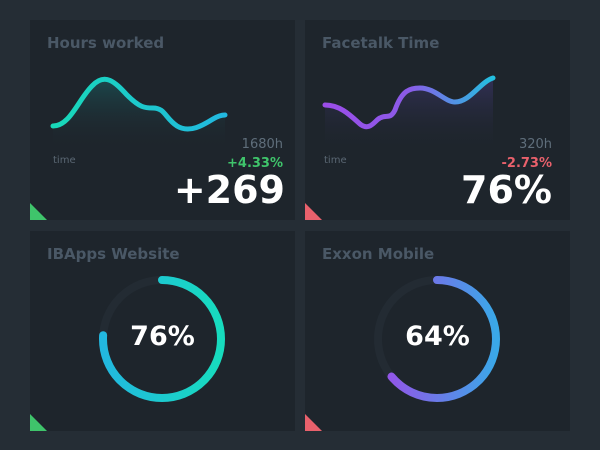 The width and height of the screenshot is (600, 450). Describe the element at coordinates (262, 144) in the screenshot. I see `total-hours: 1680h` at that location.